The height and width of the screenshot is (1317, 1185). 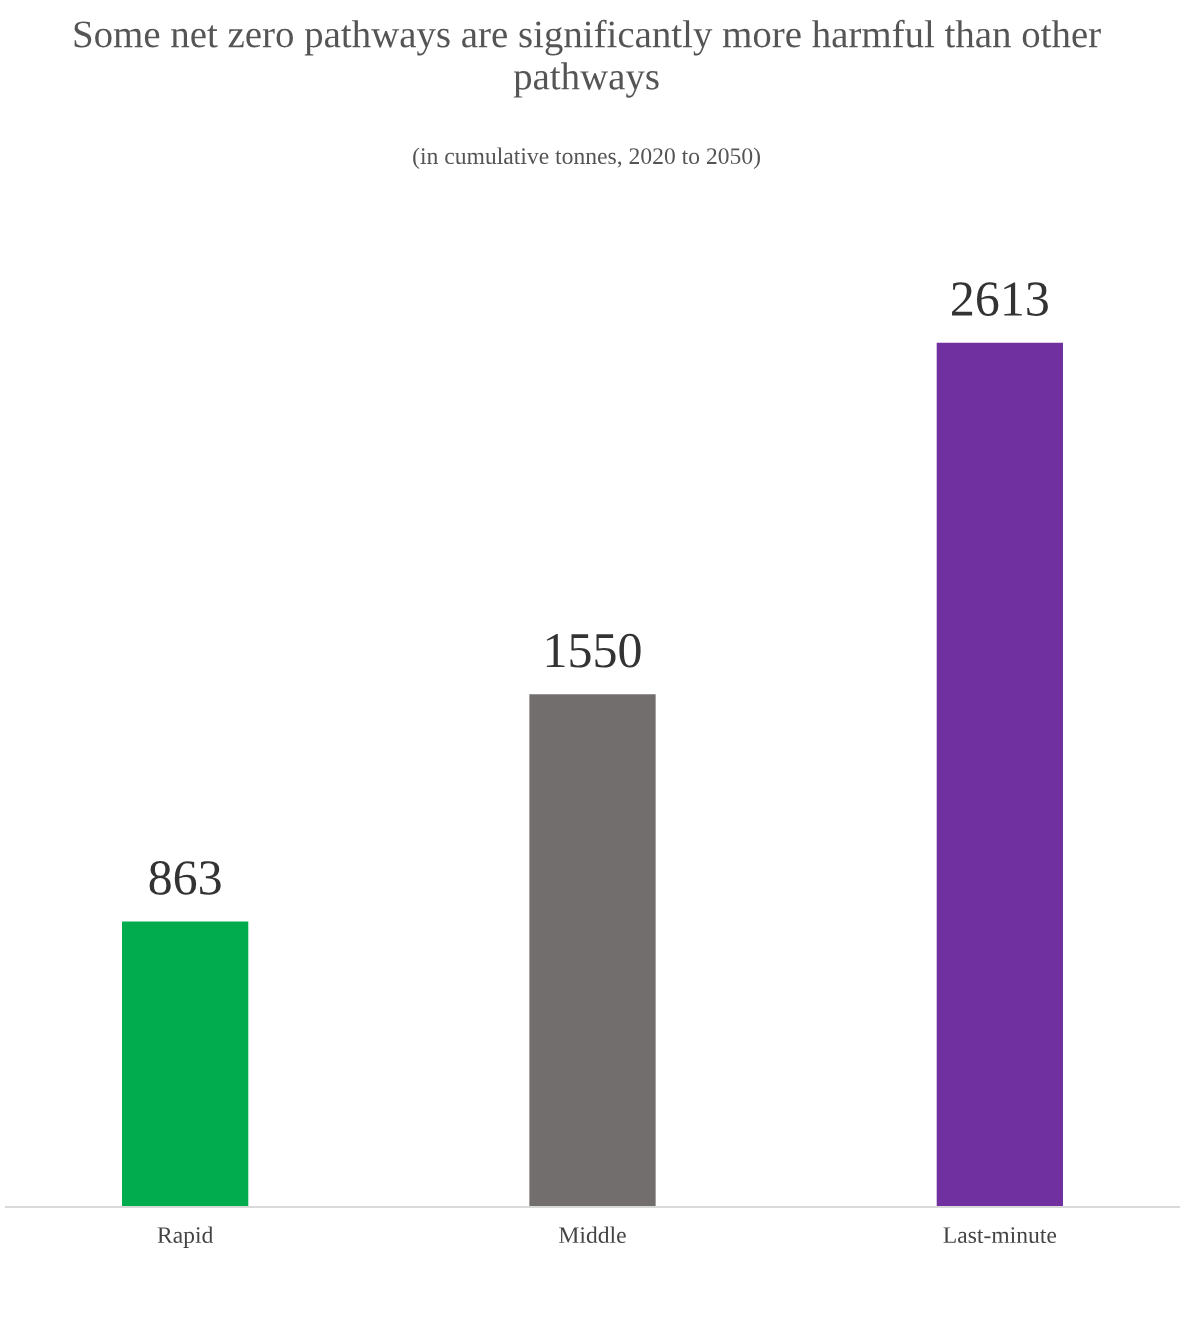 What do you see at coordinates (1000, 1235) in the screenshot?
I see `x-tick-label: Last-minute` at bounding box center [1000, 1235].